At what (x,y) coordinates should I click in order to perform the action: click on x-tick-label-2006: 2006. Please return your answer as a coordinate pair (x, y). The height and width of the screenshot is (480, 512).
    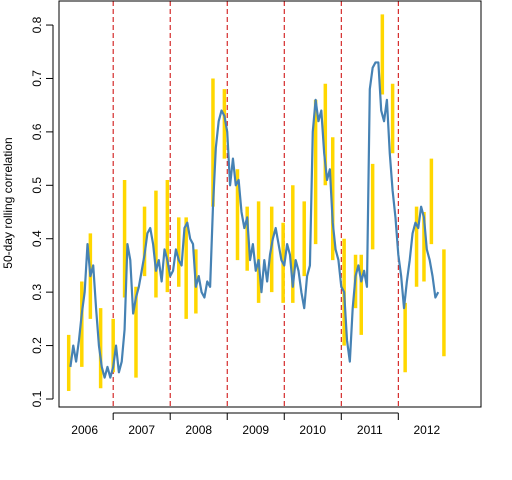
    Looking at the image, I should click on (84, 430).